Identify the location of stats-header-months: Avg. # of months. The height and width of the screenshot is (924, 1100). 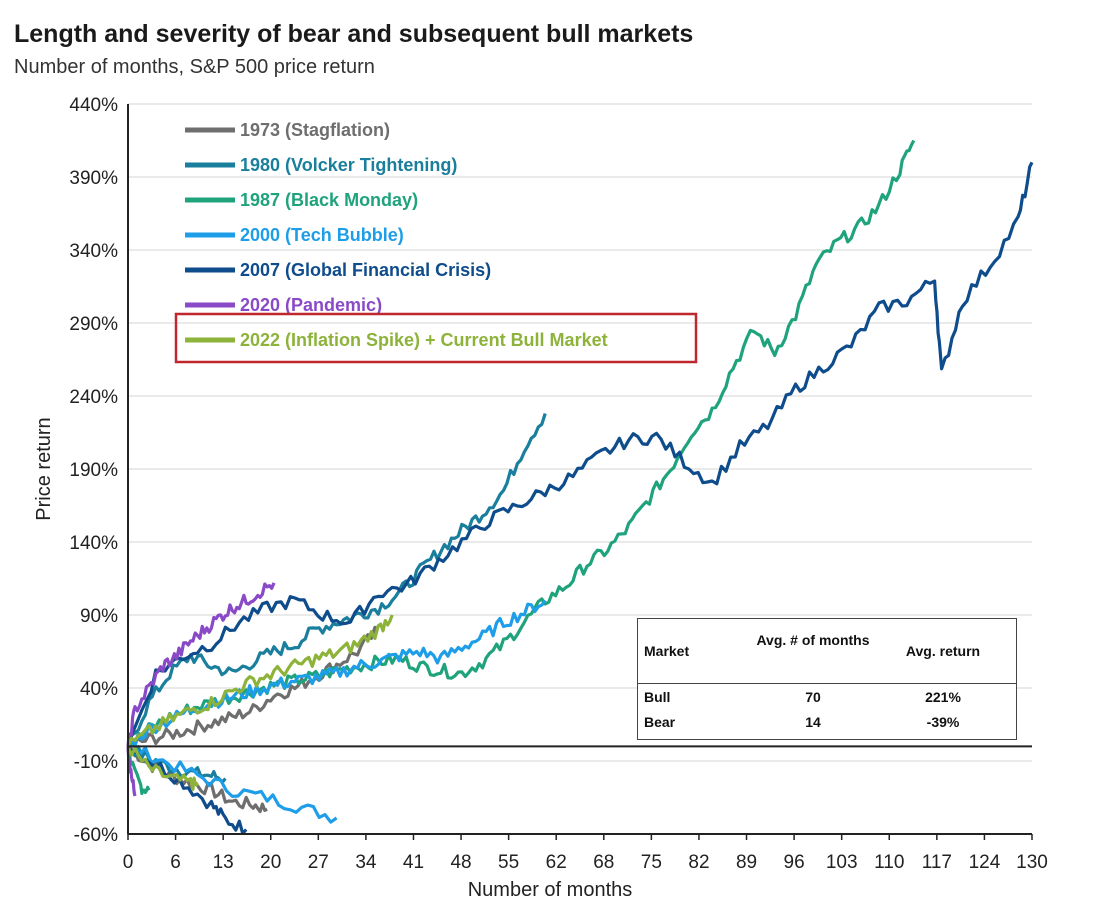
(813, 640).